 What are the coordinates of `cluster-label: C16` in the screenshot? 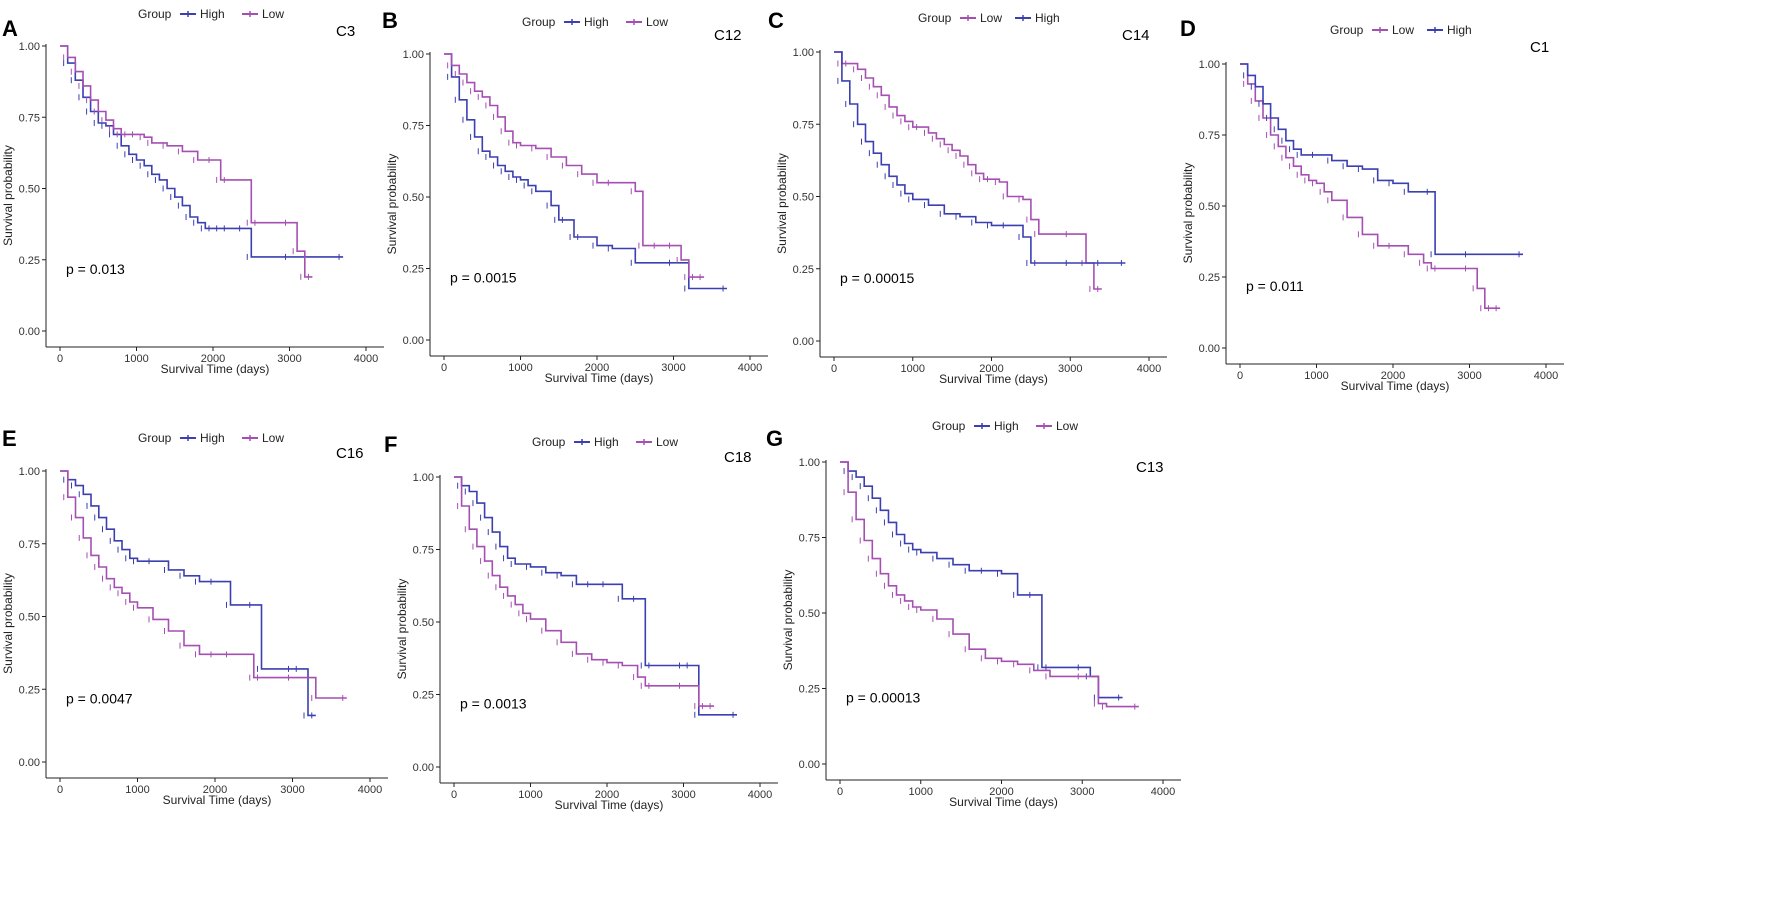 It's located at (350, 453).